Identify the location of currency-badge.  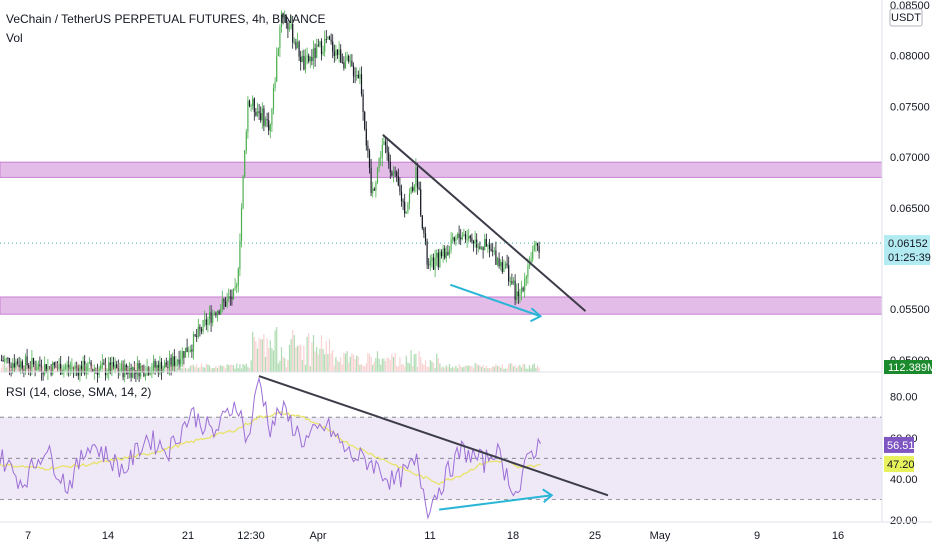
(906, 17).